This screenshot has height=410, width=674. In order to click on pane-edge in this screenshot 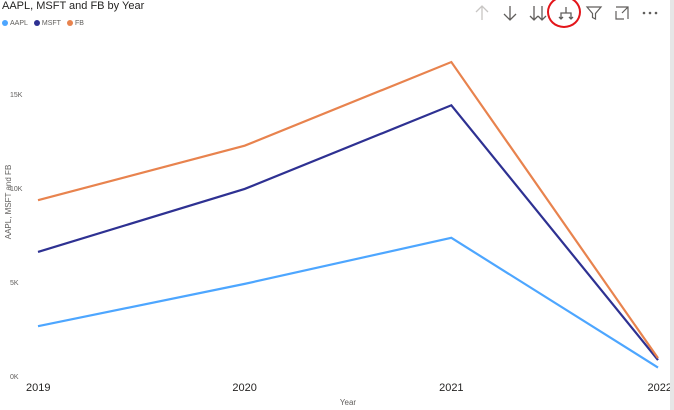, I will do `click(672, 205)`.